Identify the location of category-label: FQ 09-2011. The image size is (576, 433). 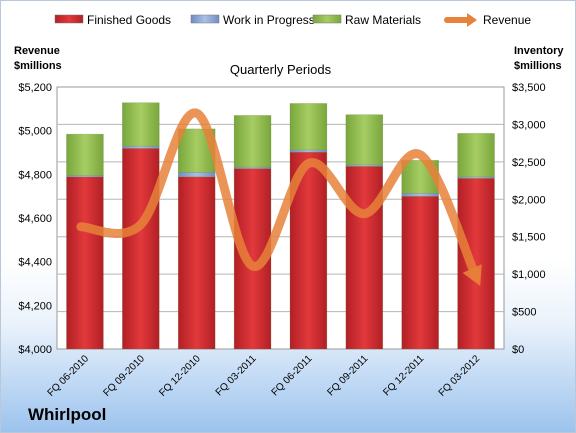
(347, 375).